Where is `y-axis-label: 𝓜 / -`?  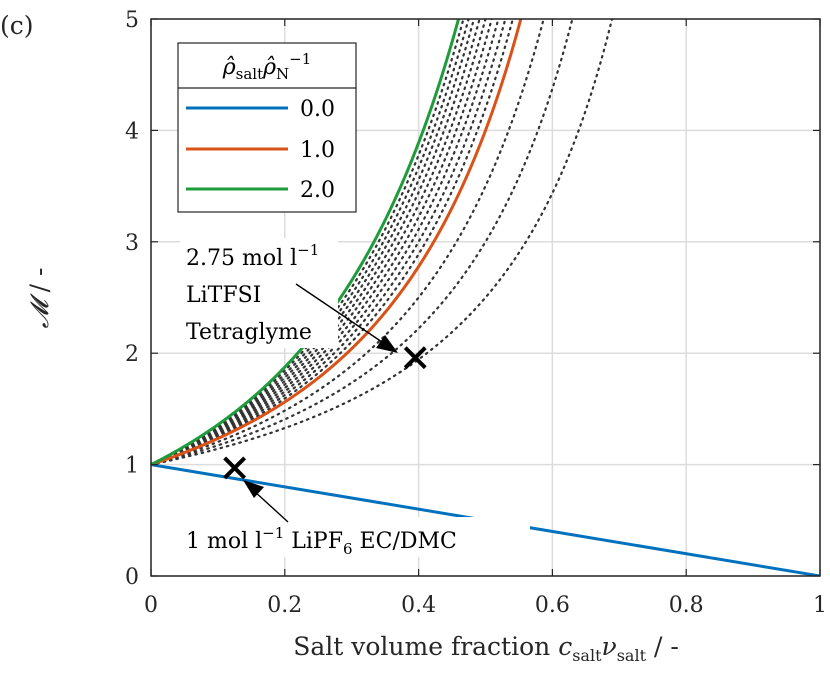 y-axis-label: 𝓜 / - is located at coordinates (39, 298).